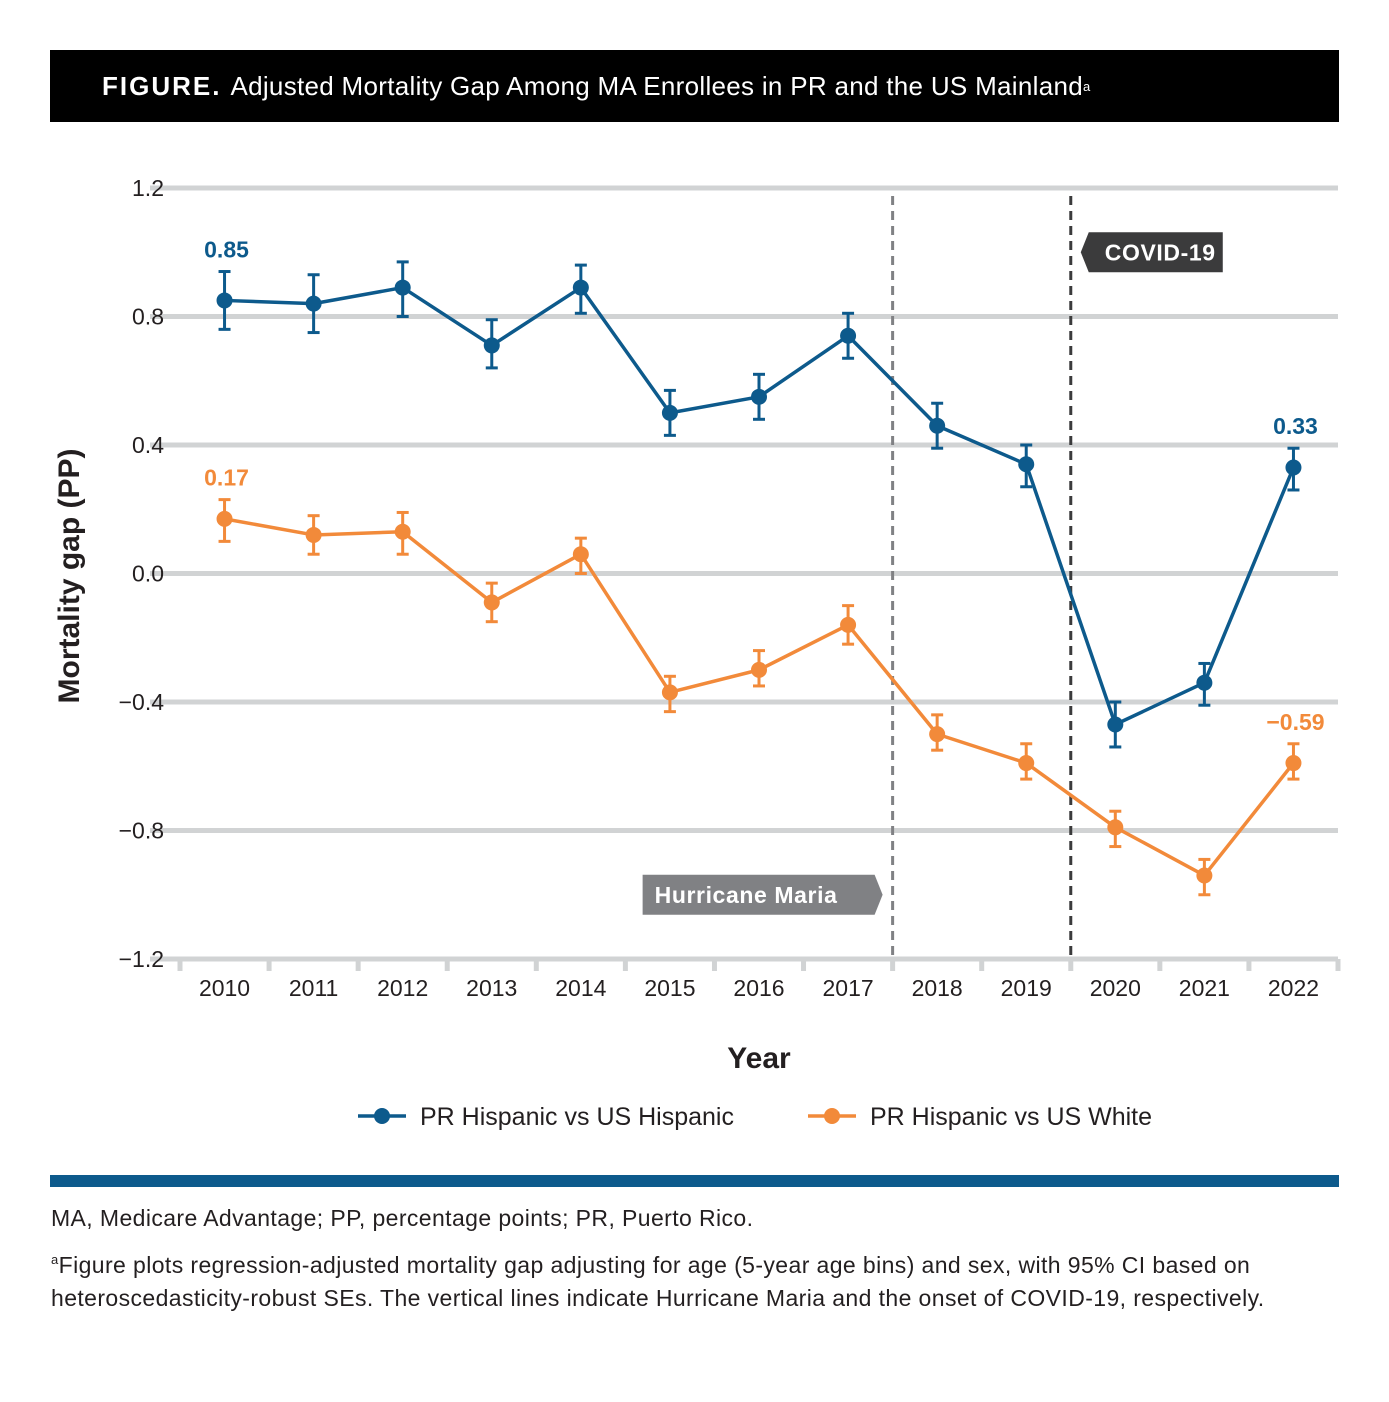  I want to click on y-tick-label: 1.2, so click(148, 188).